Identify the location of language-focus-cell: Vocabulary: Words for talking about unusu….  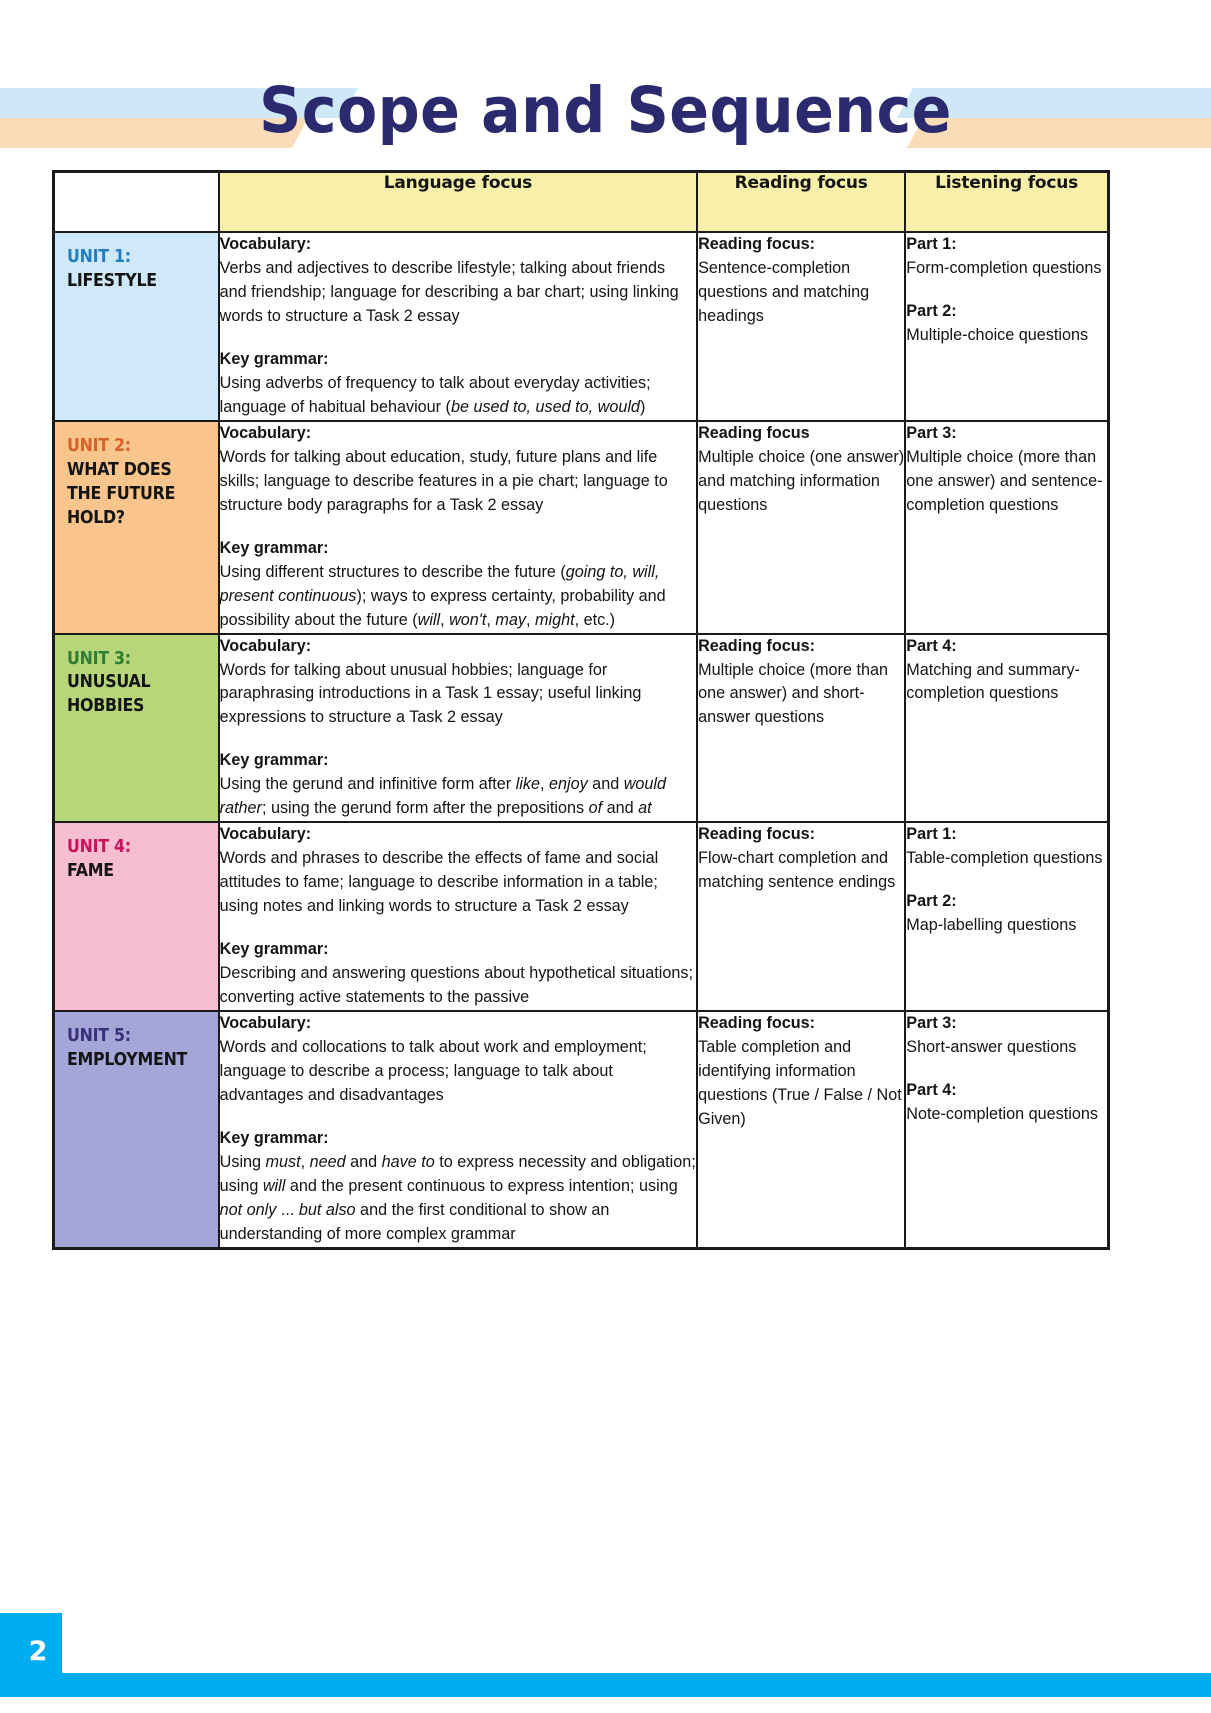
(458, 728).